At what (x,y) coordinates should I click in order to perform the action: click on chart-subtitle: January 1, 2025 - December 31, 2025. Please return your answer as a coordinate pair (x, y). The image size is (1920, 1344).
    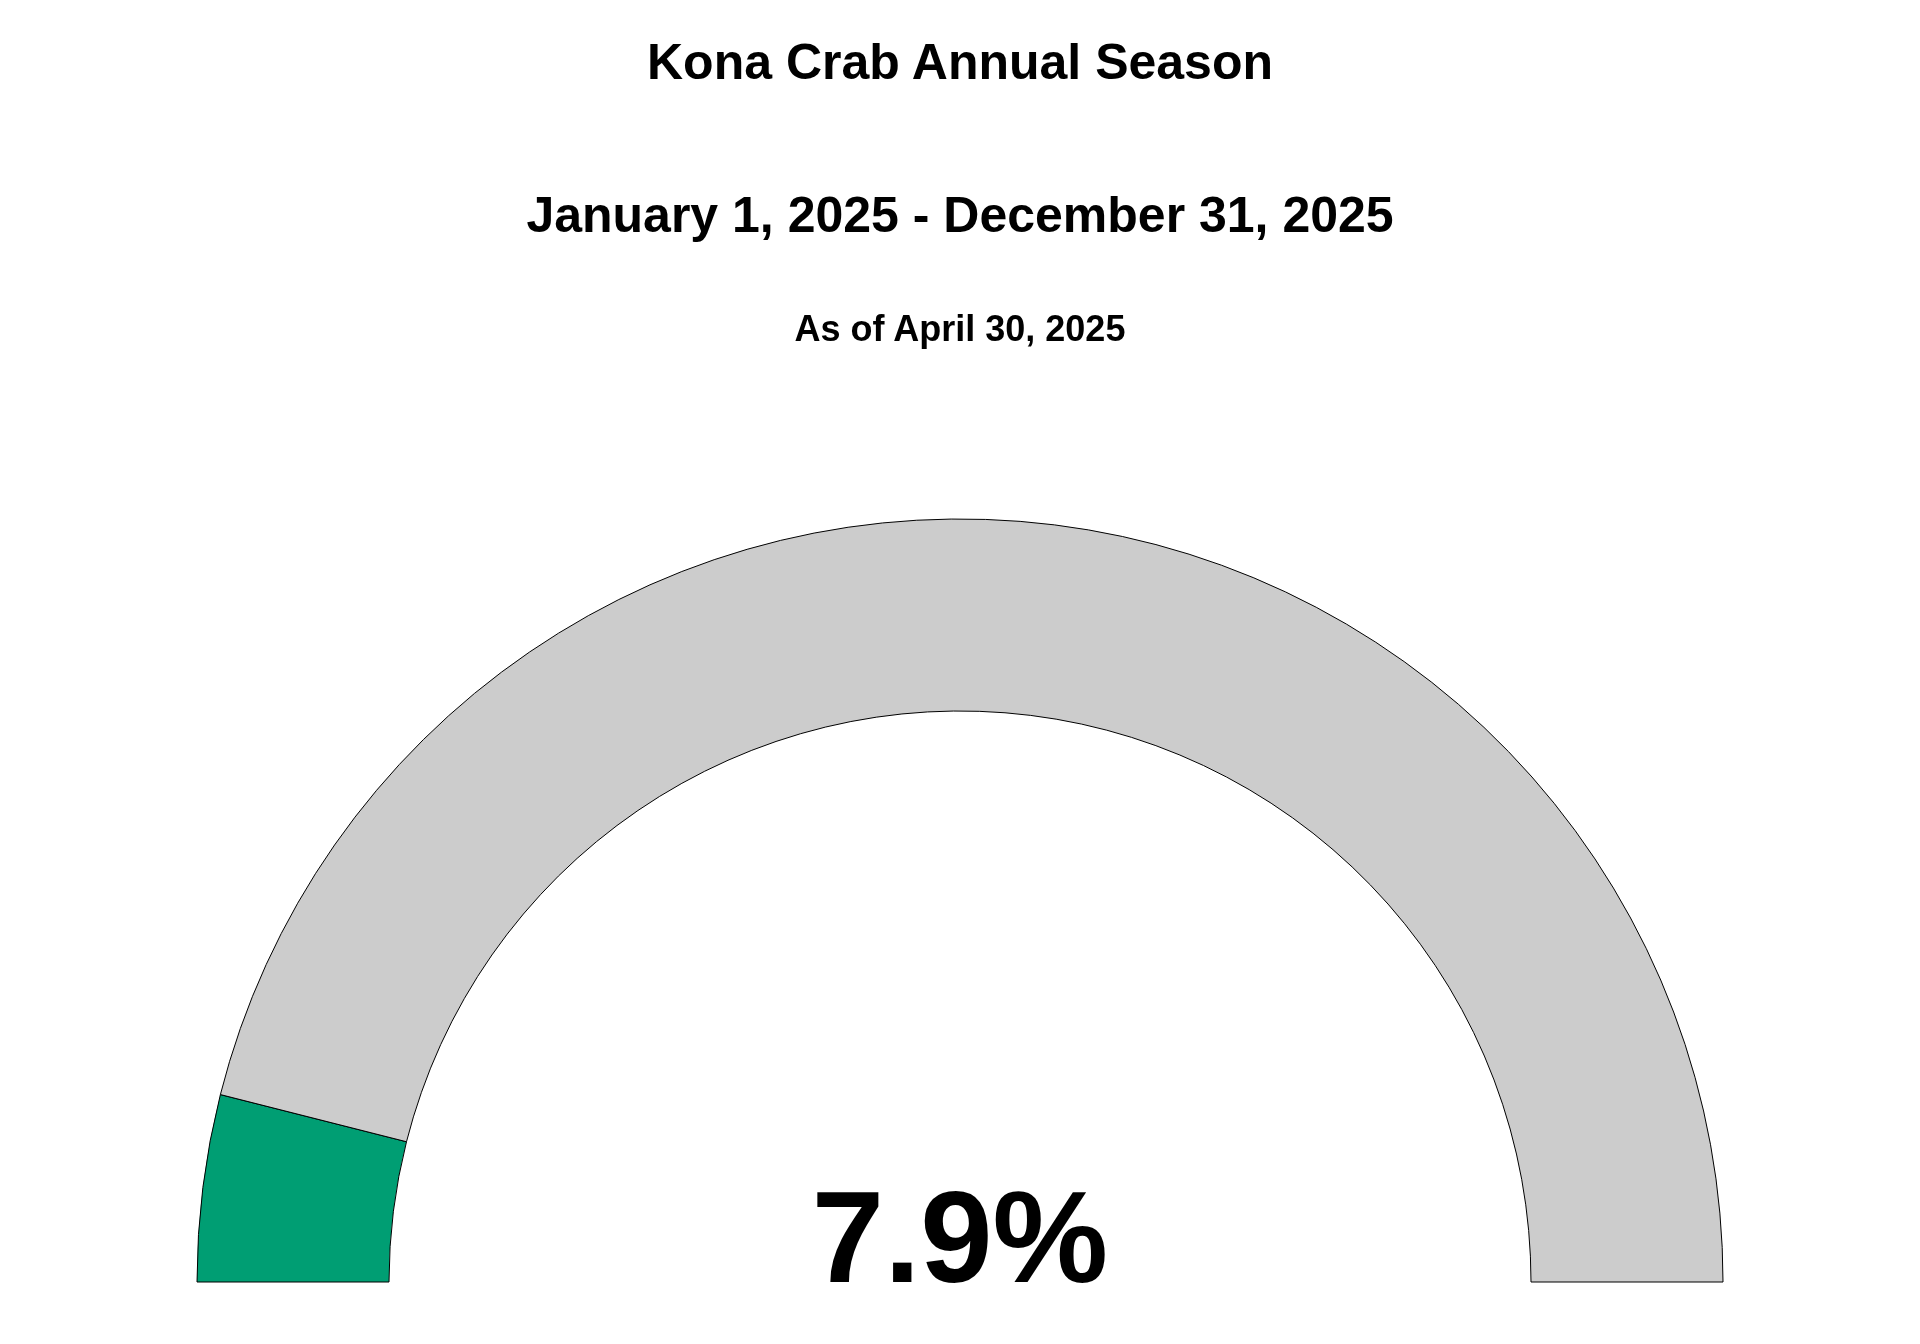
    Looking at the image, I should click on (960, 215).